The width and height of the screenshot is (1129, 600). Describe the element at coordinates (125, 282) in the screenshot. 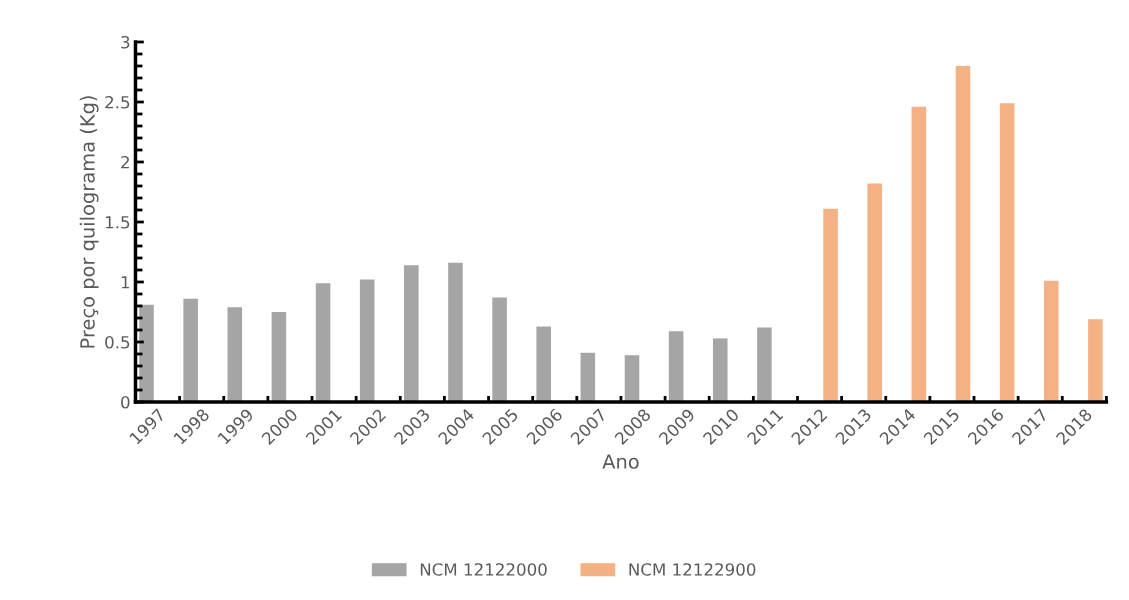

I see `y-tick-label: 1` at that location.